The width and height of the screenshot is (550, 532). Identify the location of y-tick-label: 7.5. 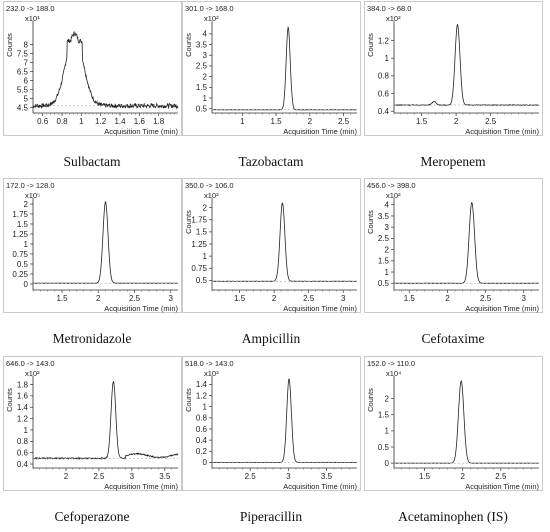
(23, 53).